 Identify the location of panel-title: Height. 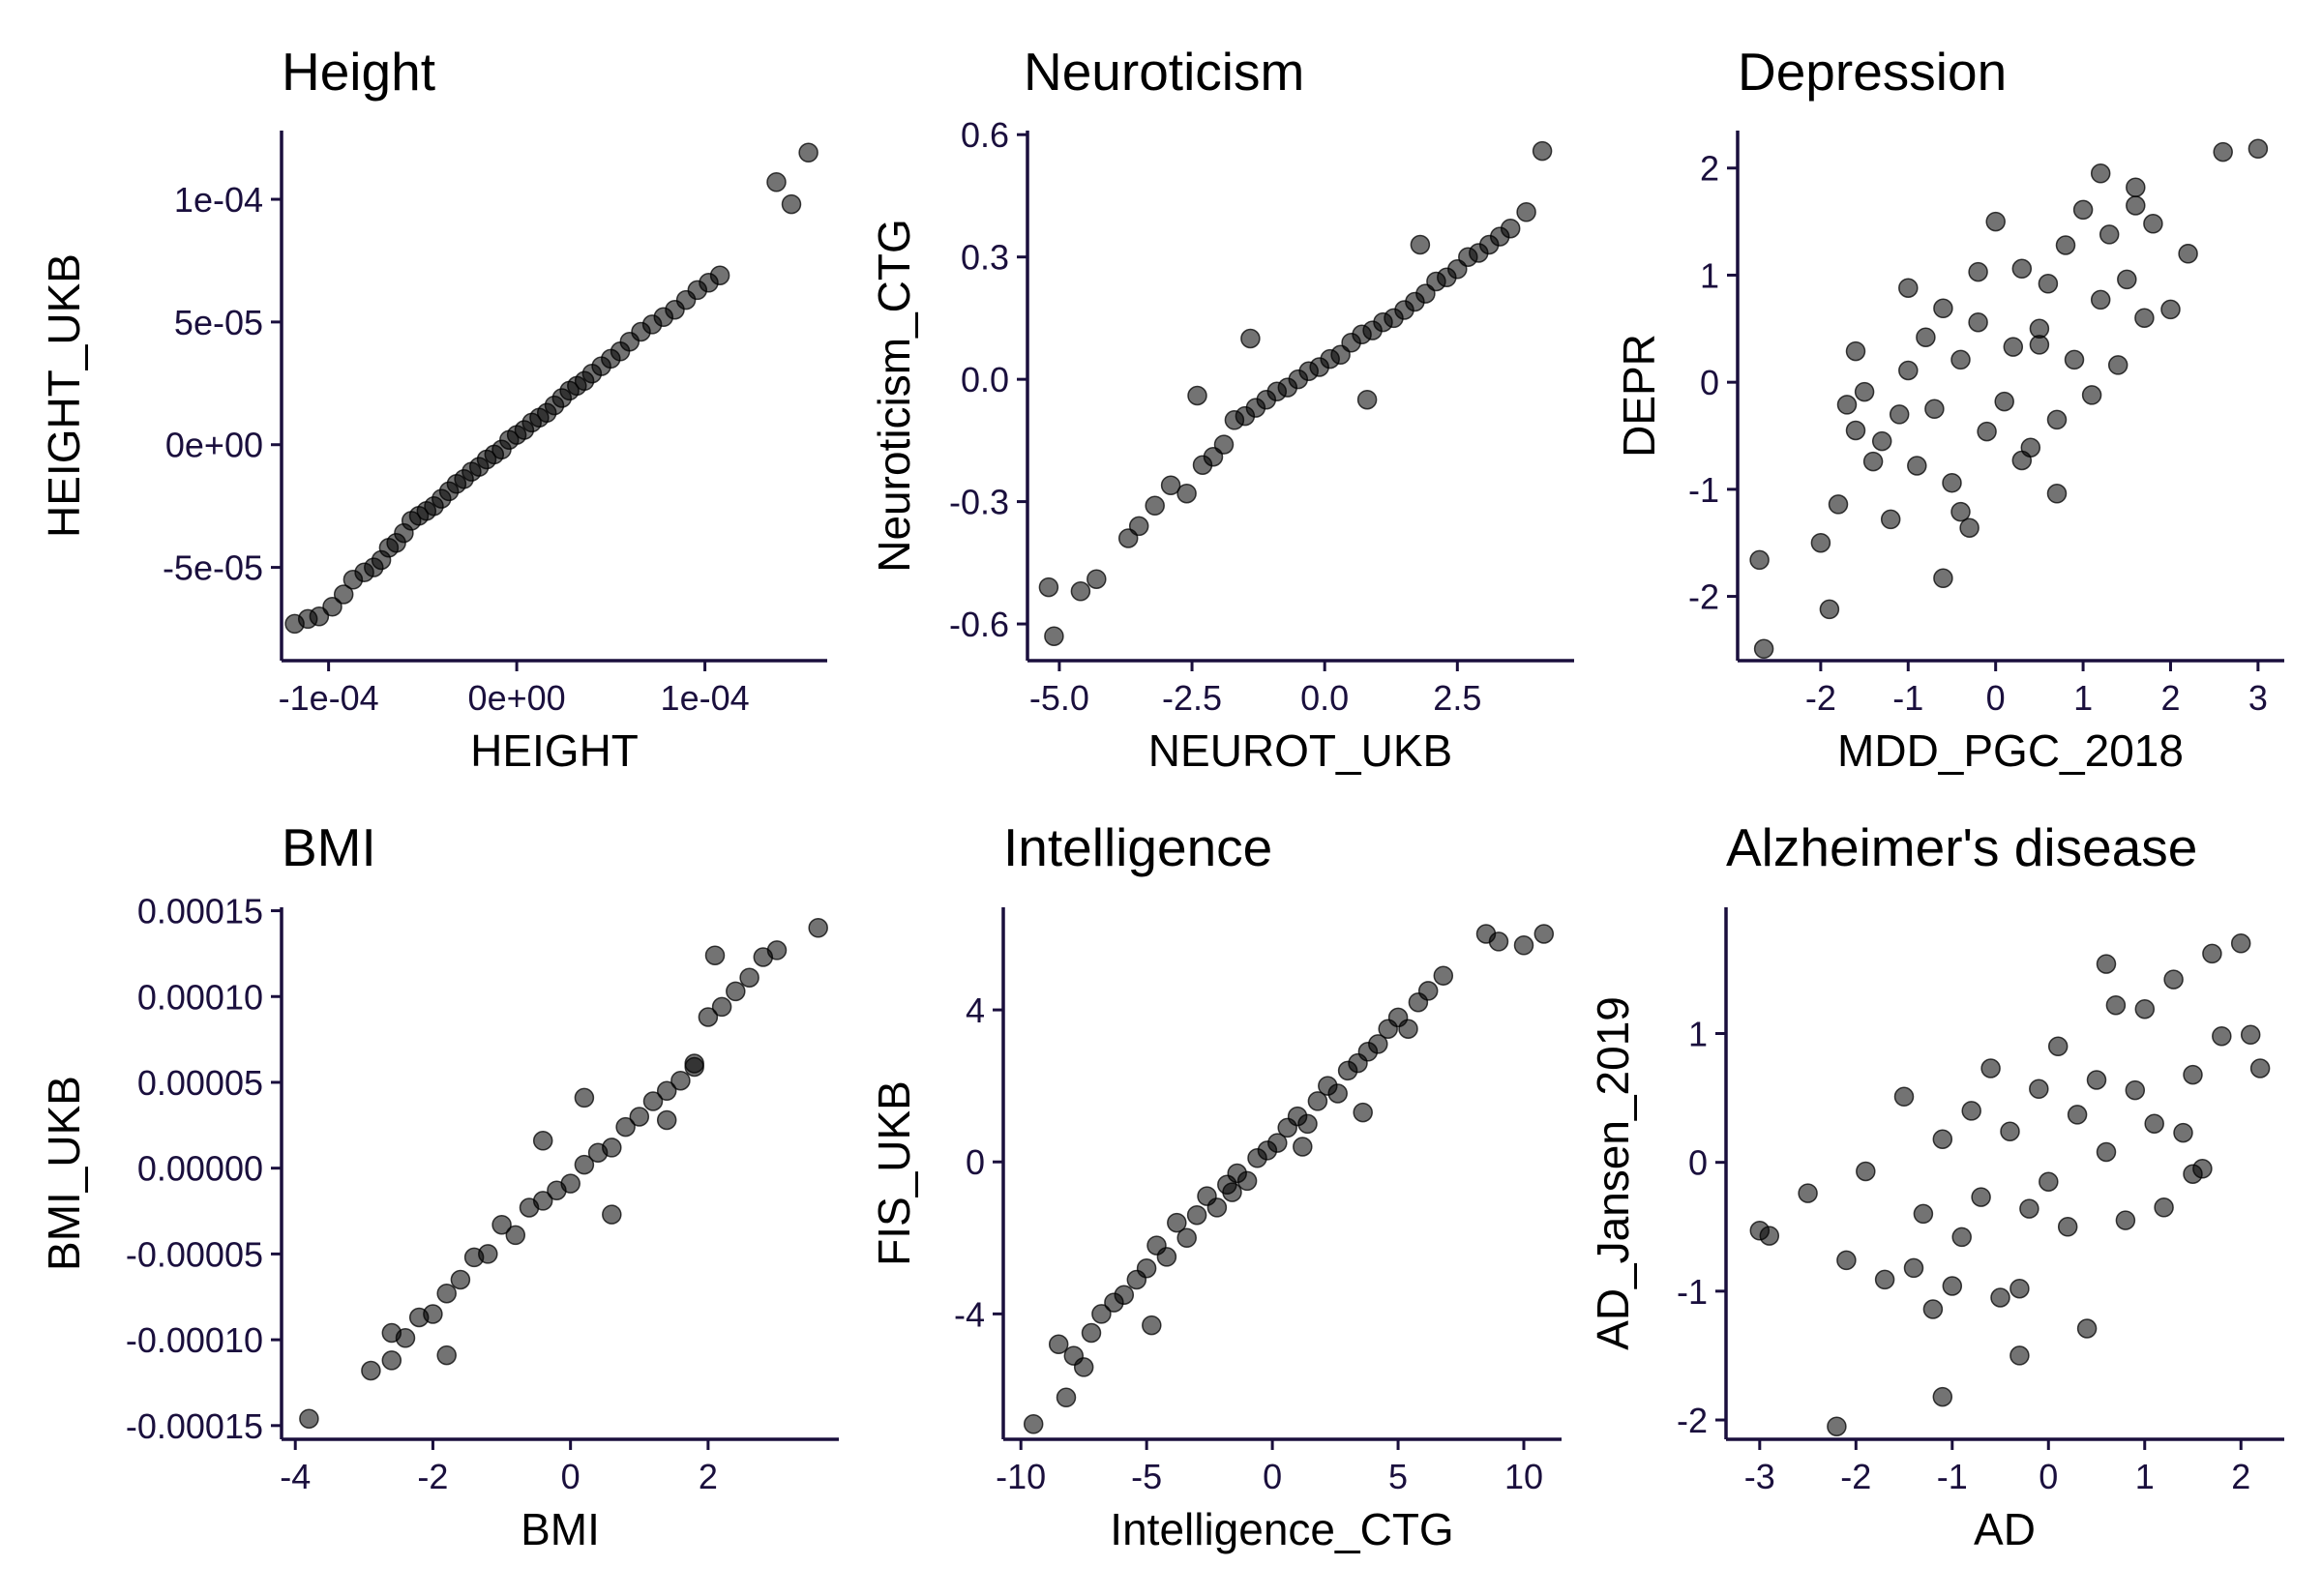
(358, 72).